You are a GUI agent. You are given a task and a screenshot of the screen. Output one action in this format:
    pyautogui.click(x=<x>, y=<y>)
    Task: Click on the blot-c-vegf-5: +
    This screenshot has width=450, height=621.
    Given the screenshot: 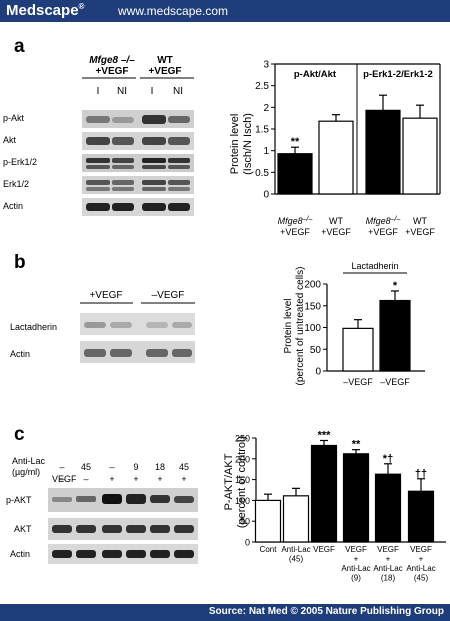 What is the action you would take?
    pyautogui.click(x=183, y=479)
    